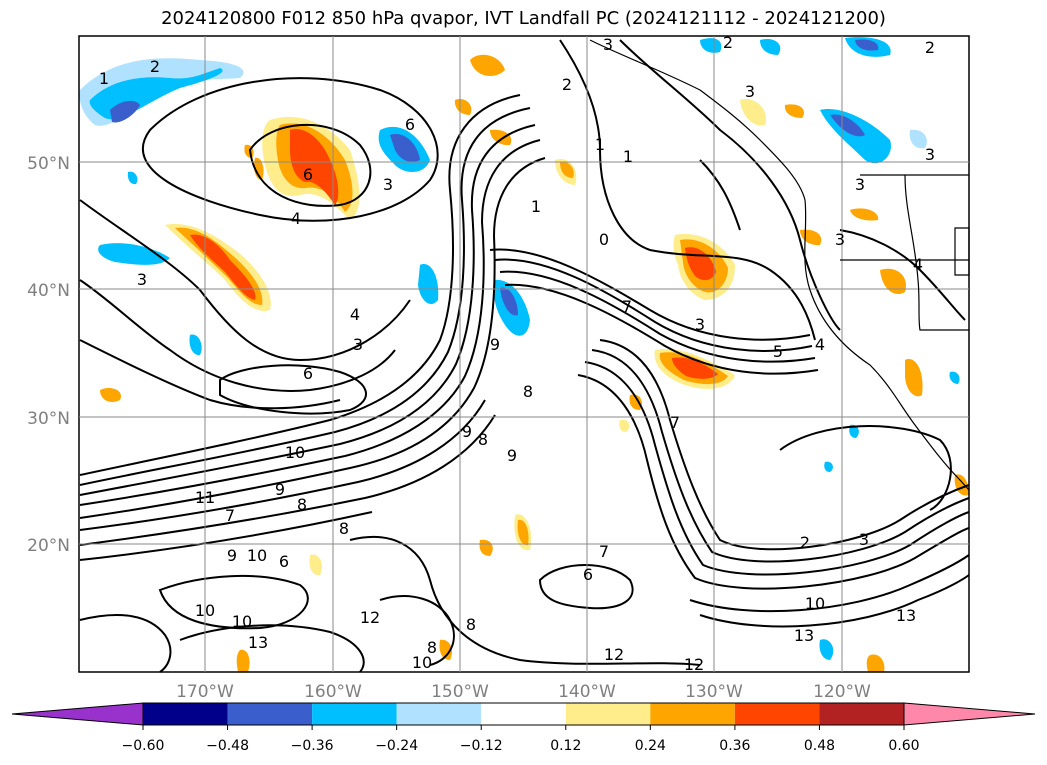 This screenshot has width=1047, height=765. Describe the element at coordinates (587, 692) in the screenshot. I see `lon-label-140w: 140°W` at that location.